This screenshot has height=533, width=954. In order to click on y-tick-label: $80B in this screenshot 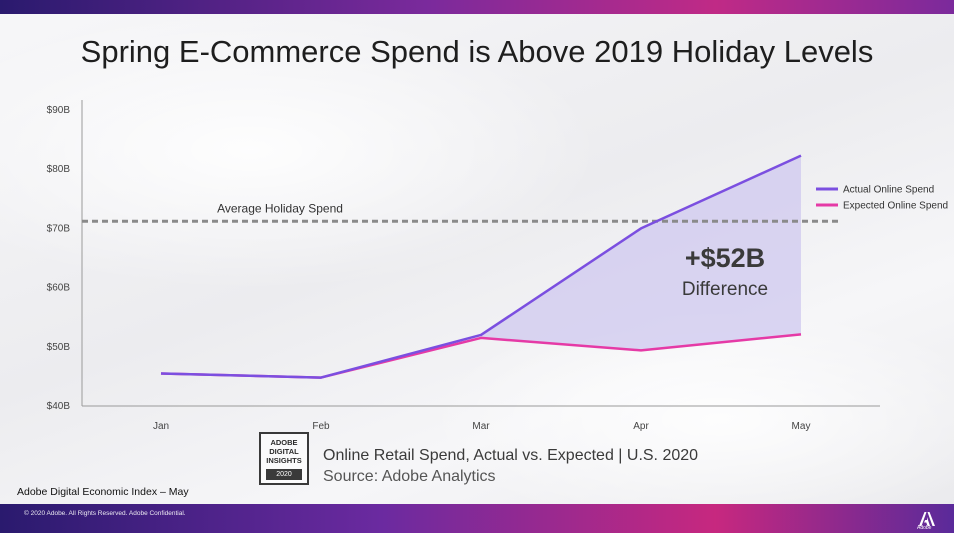, I will do `click(59, 169)`.